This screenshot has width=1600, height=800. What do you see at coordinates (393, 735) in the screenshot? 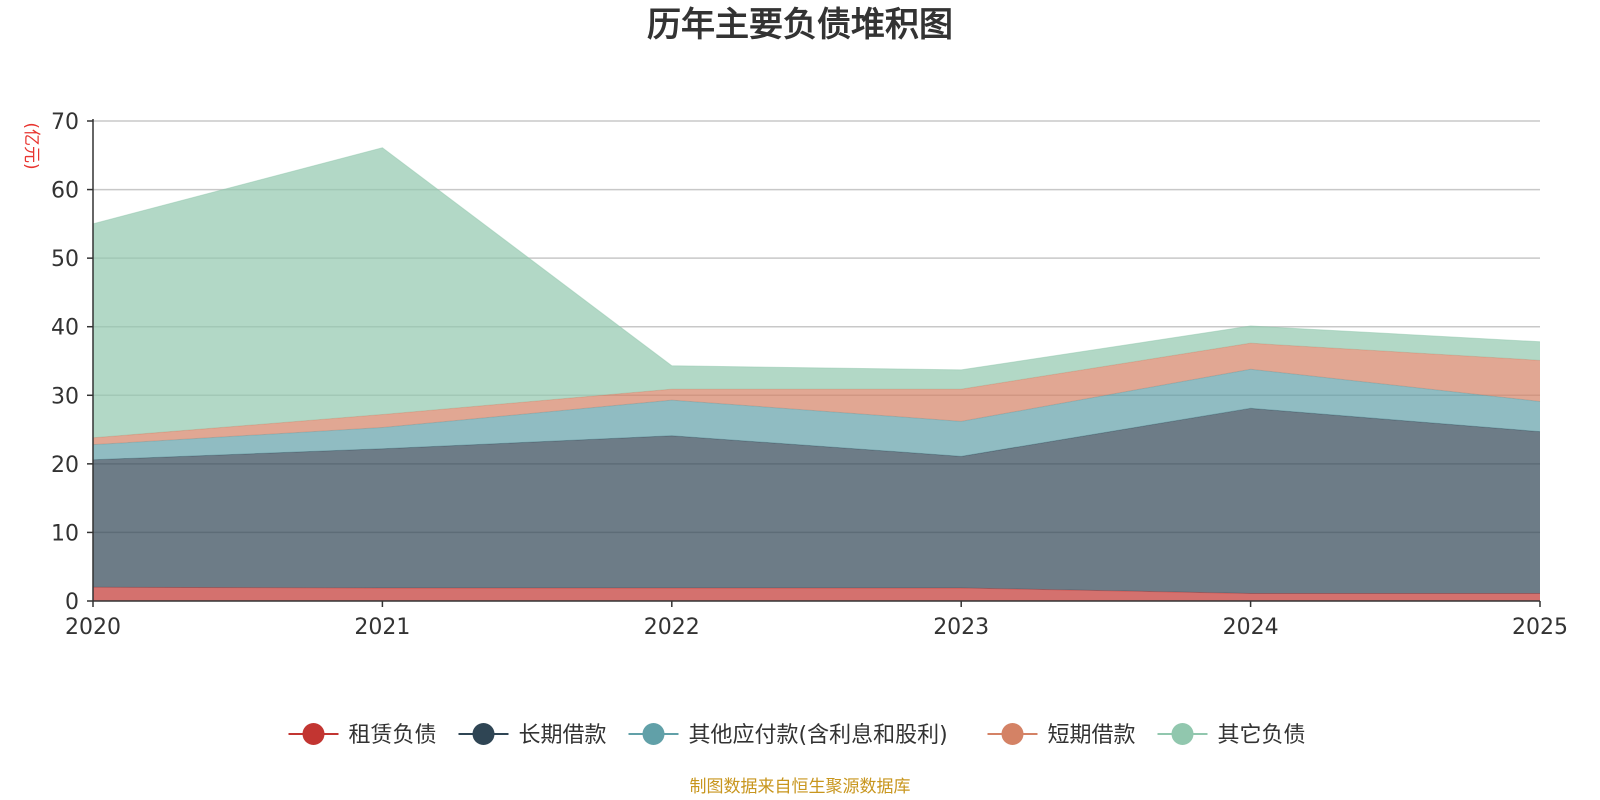
I see `legend-label: 租赁负债` at bounding box center [393, 735].